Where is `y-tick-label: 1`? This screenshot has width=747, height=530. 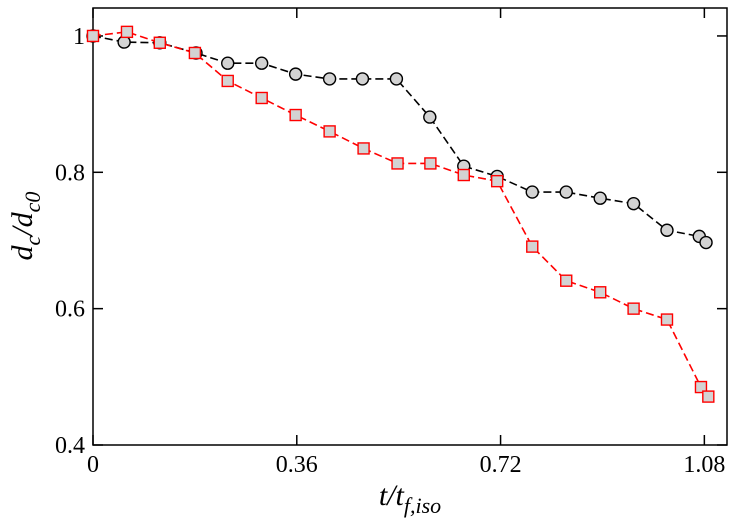
y-tick-label: 1 is located at coordinates (79, 37).